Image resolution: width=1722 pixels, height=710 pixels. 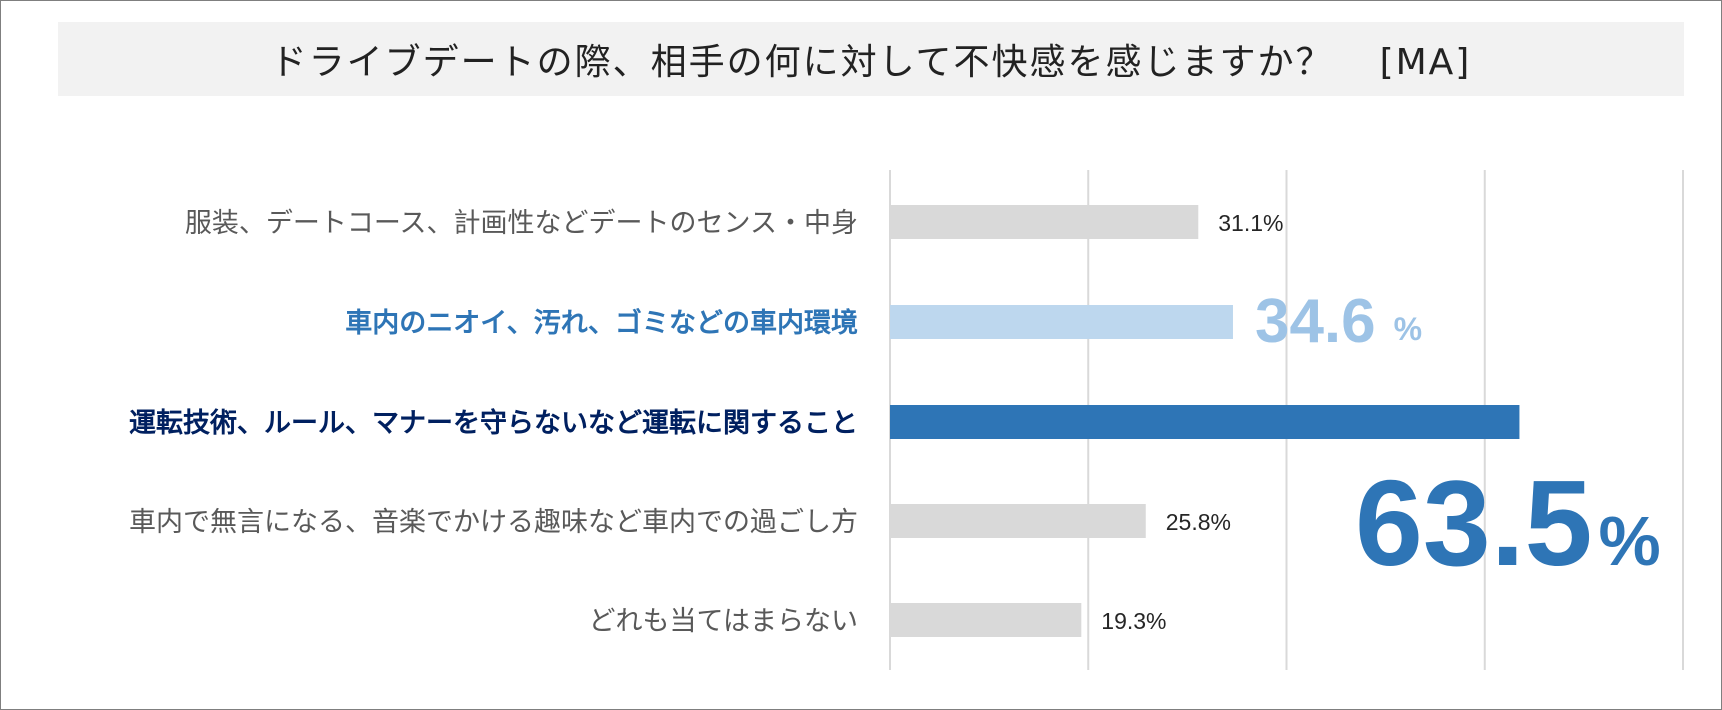 I want to click on chart-title-tag: [MA], so click(x=1425, y=62).